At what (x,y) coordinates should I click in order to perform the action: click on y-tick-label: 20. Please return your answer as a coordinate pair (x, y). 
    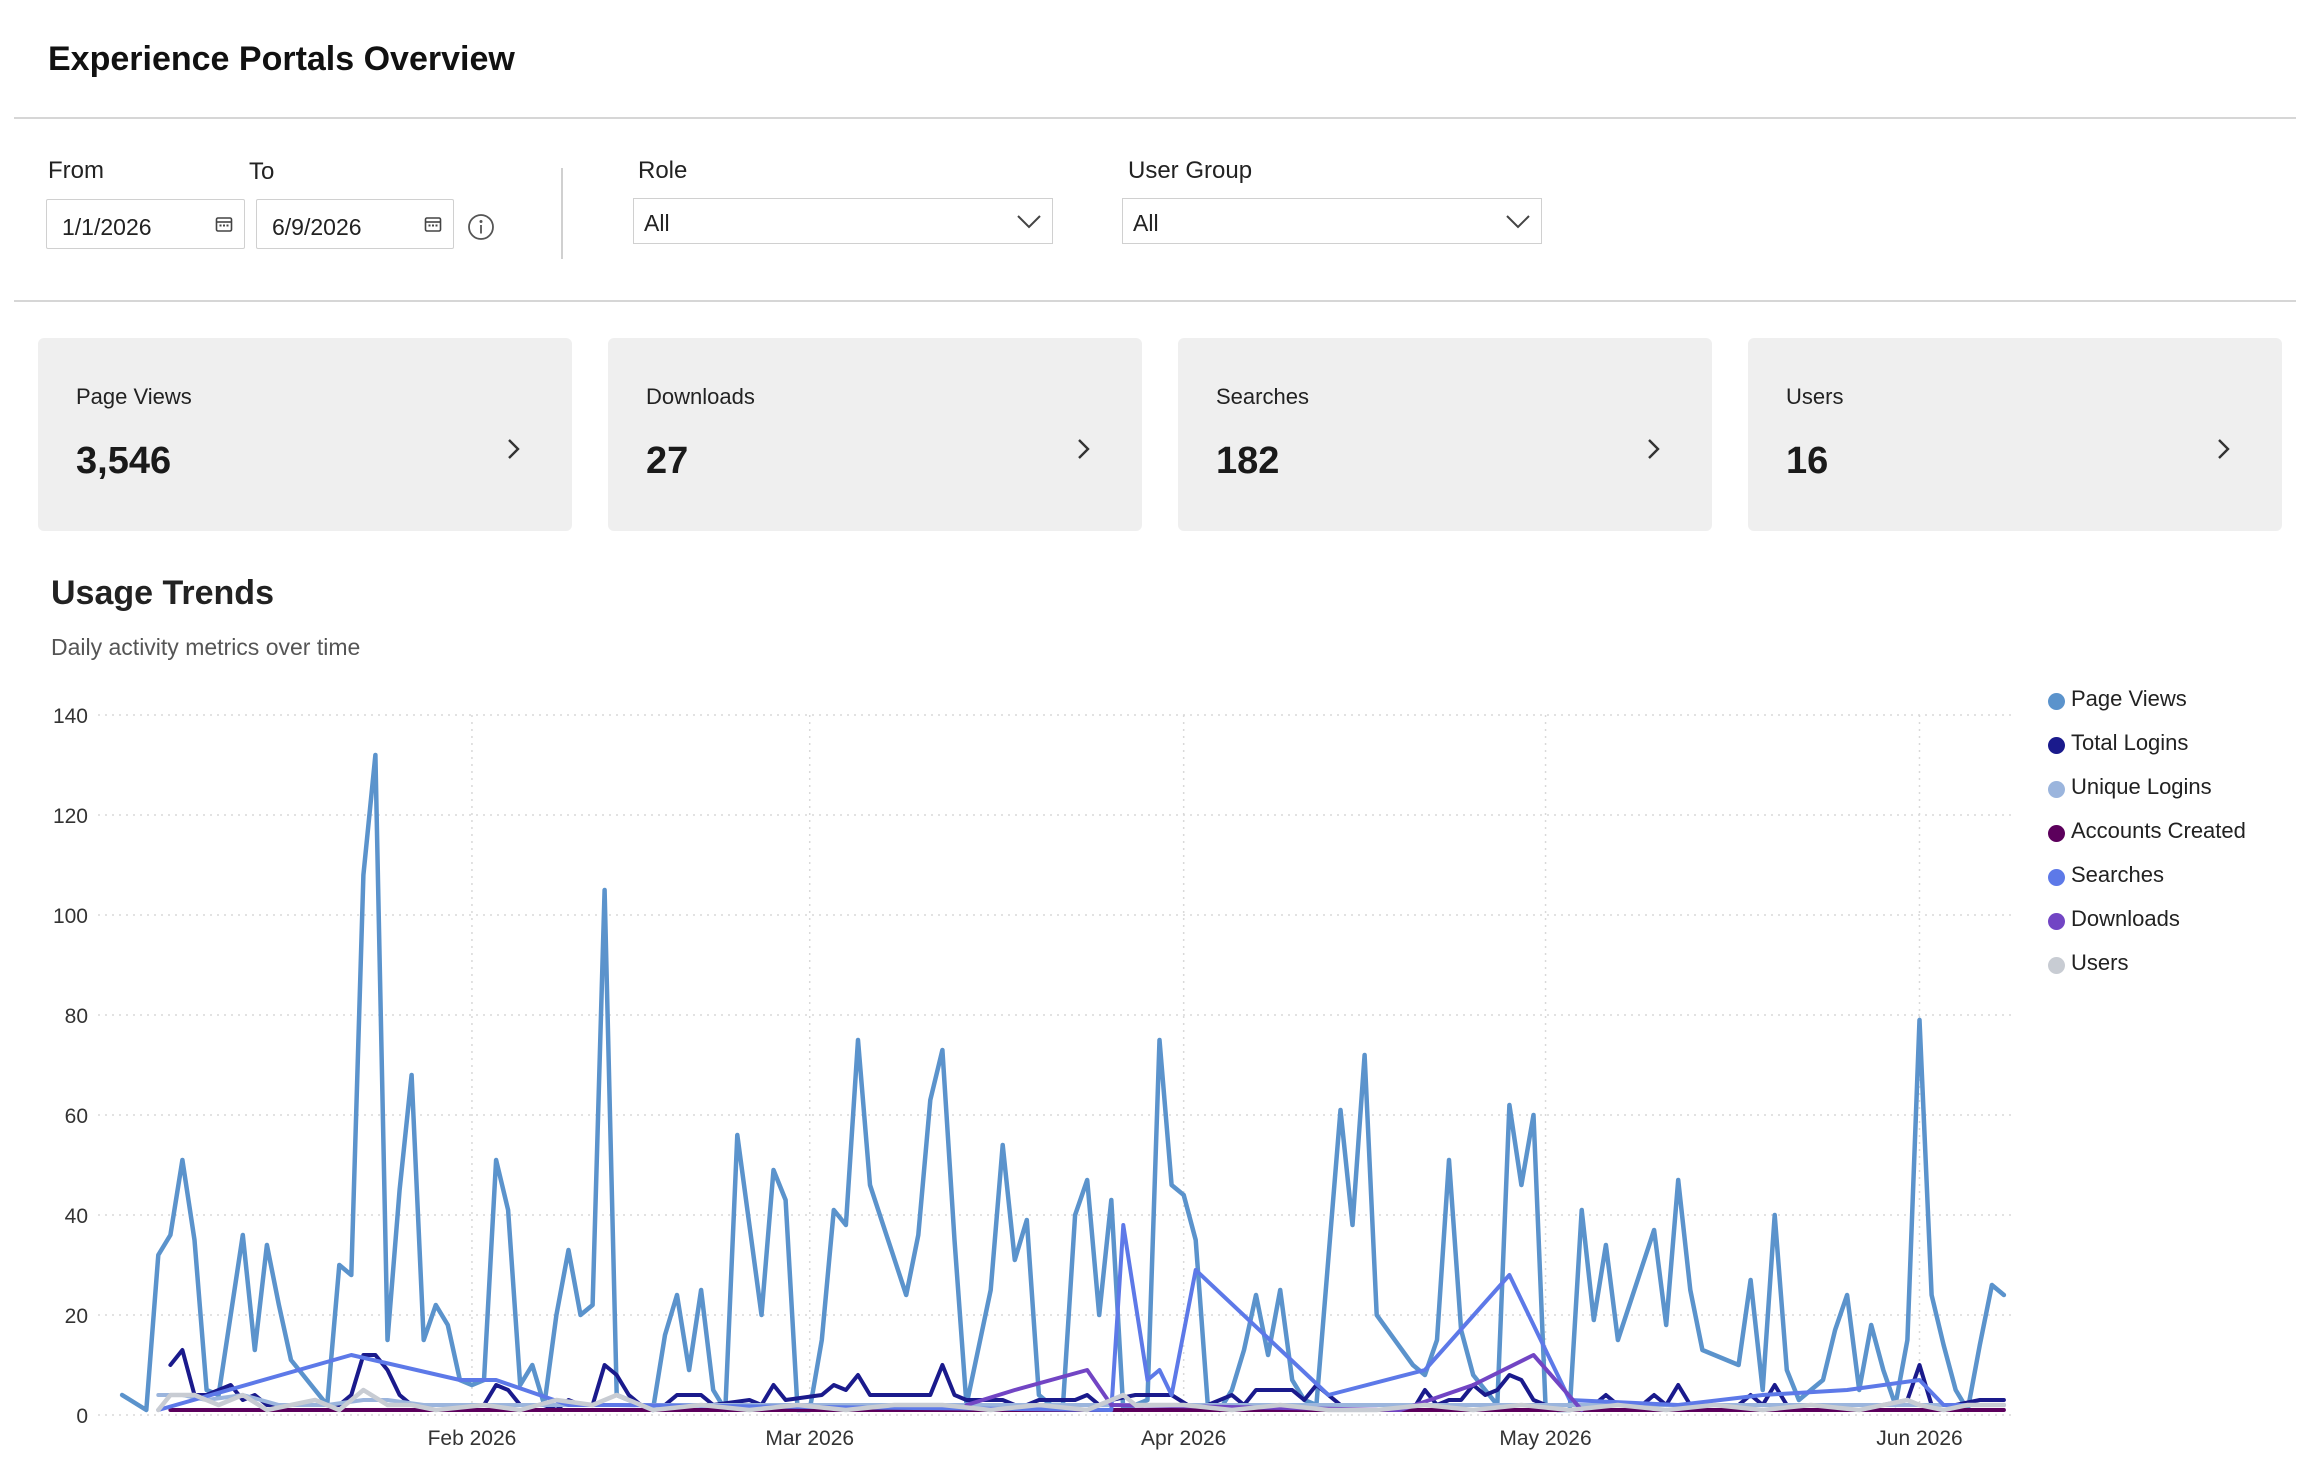
    Looking at the image, I should click on (76, 1316).